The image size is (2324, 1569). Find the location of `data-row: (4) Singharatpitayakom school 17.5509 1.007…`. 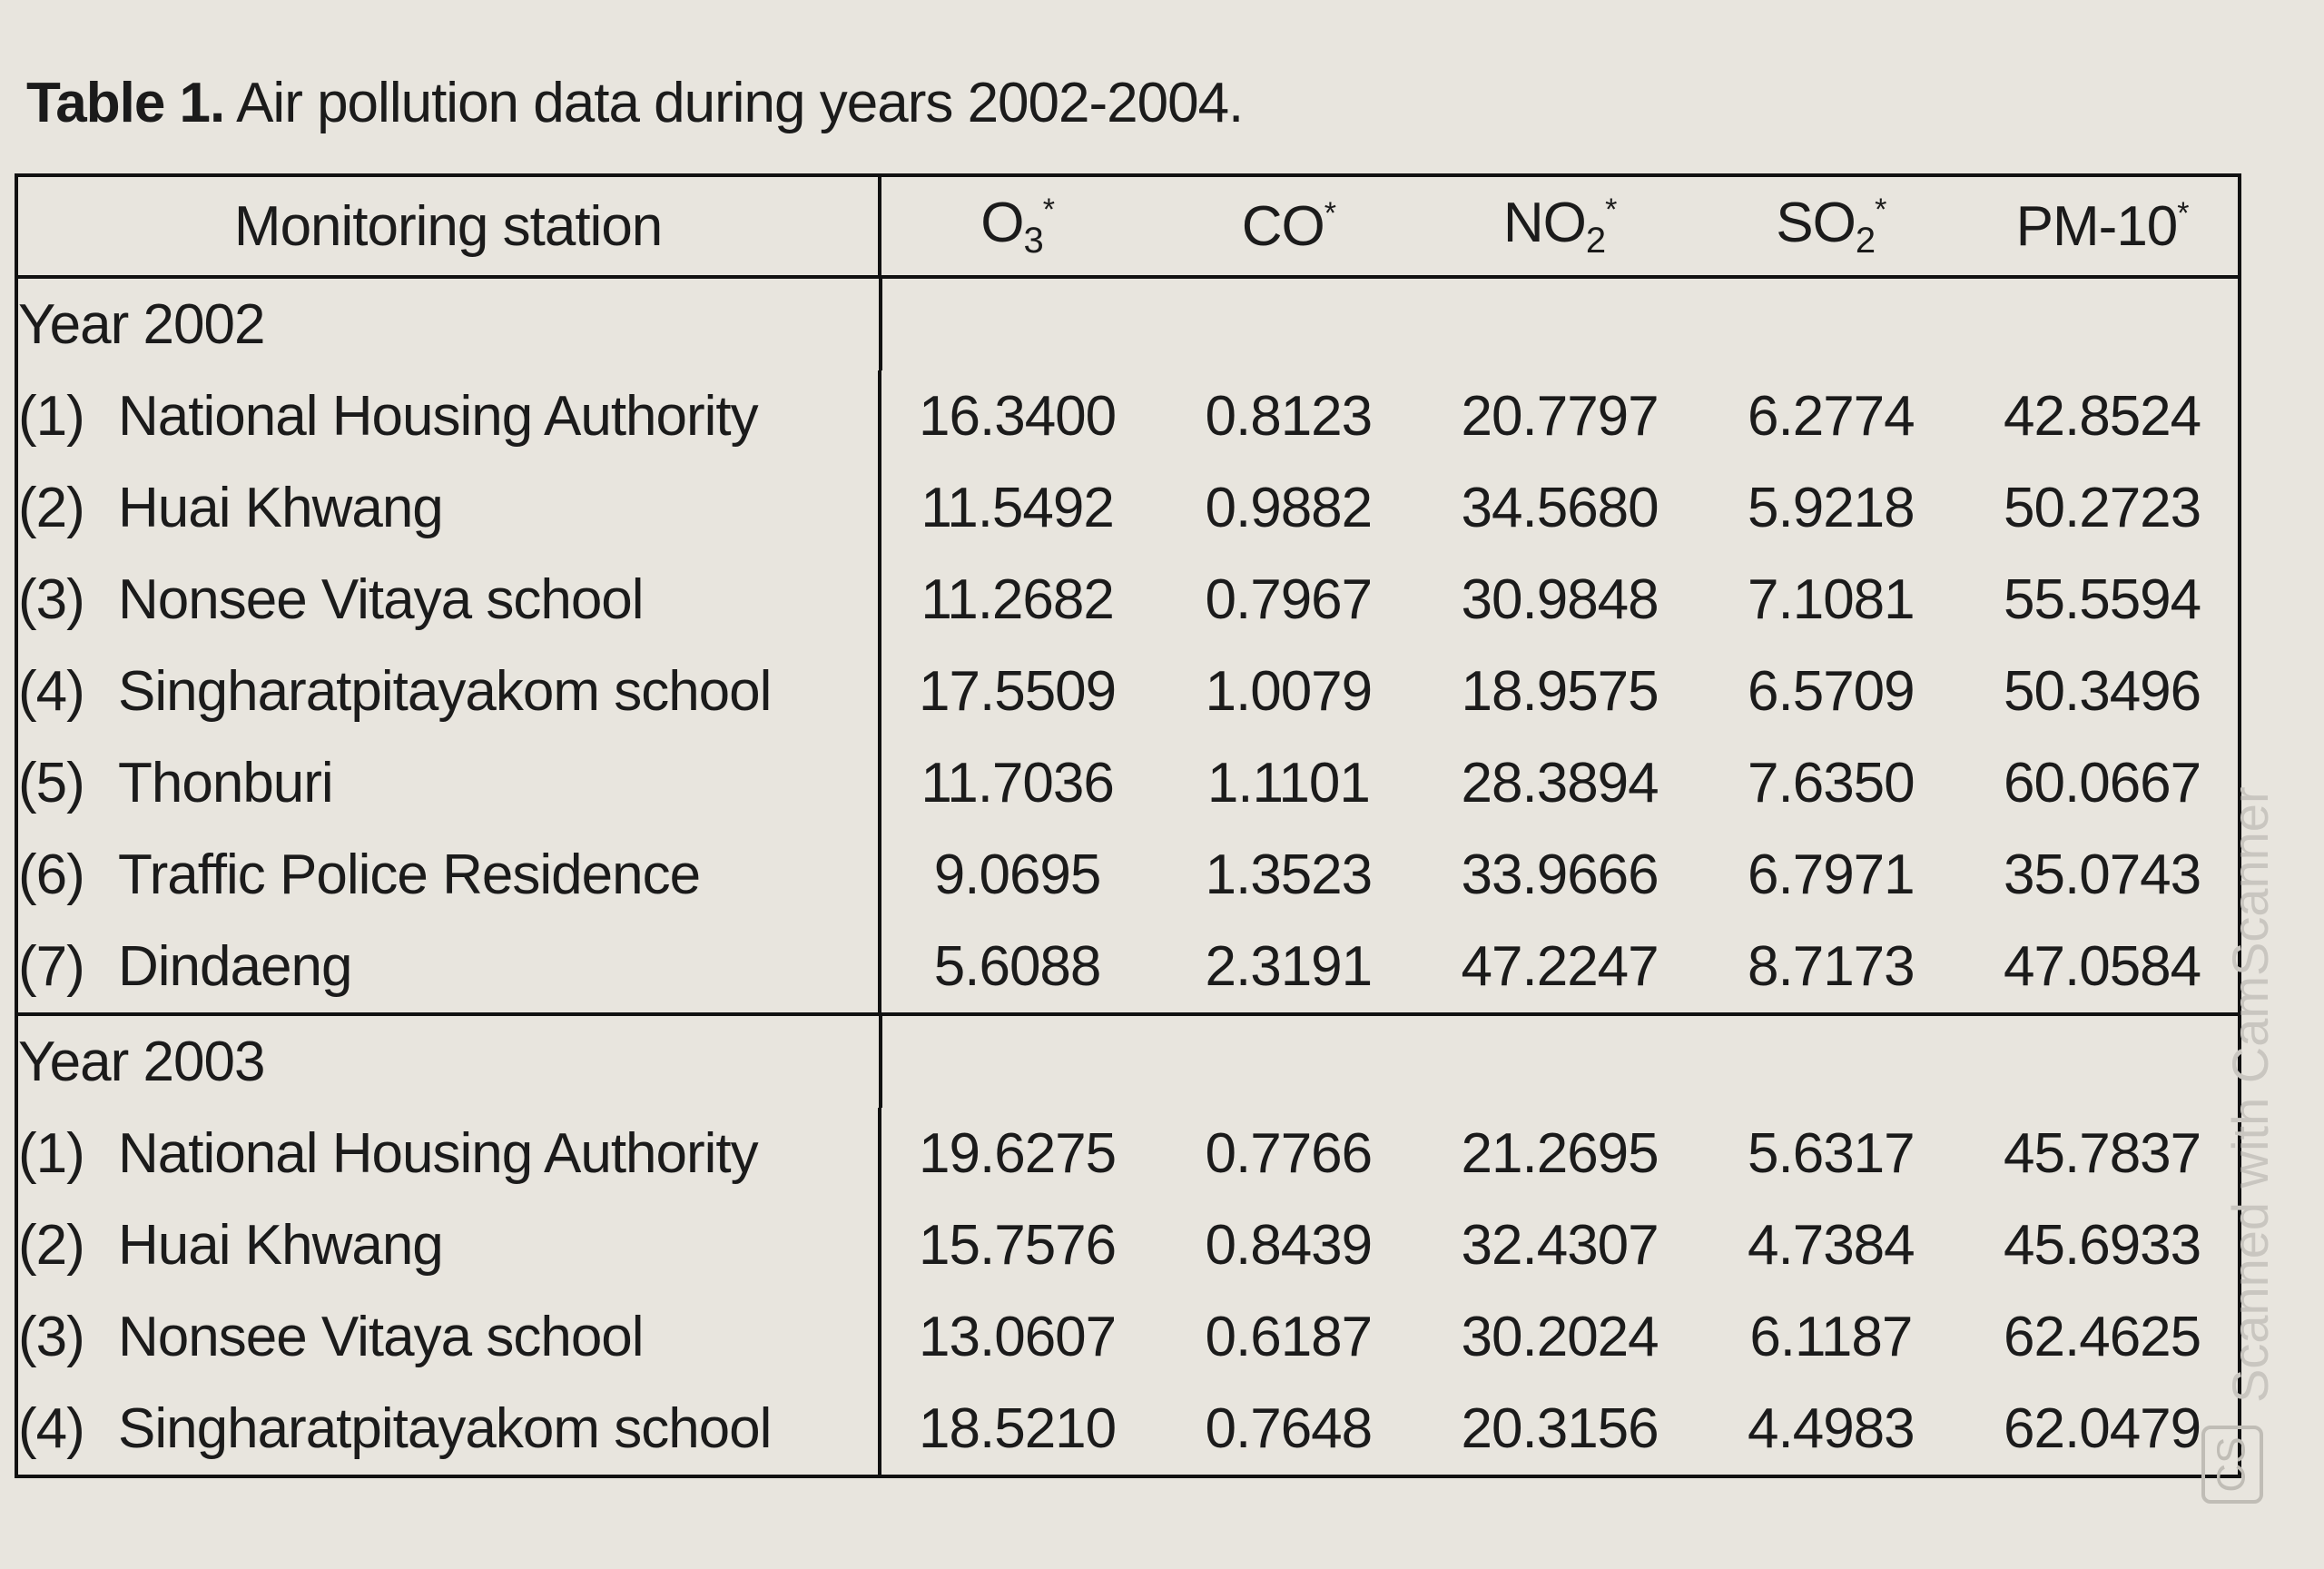

data-row: (4) Singharatpitayakom school 17.5509 1.007… is located at coordinates (1128, 691).